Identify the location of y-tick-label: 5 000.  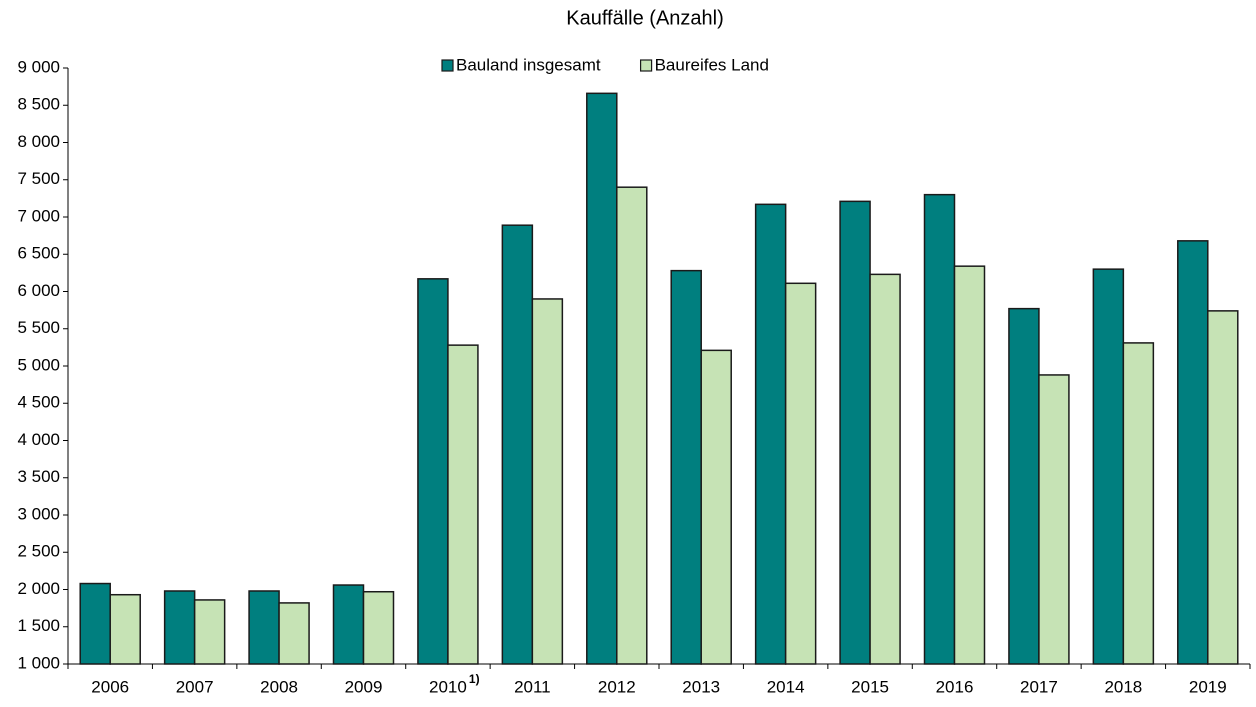
(38, 364).